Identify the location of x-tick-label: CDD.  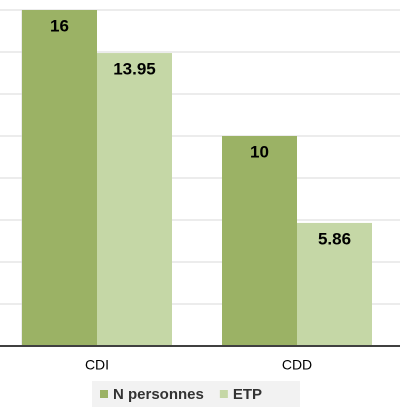
(297, 365).